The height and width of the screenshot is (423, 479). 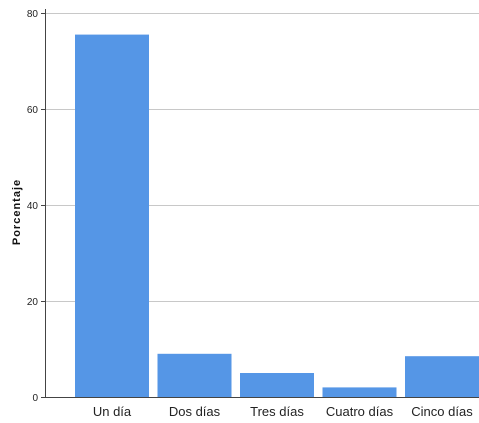 I want to click on y-tick-label-20: 20, so click(x=33, y=302).